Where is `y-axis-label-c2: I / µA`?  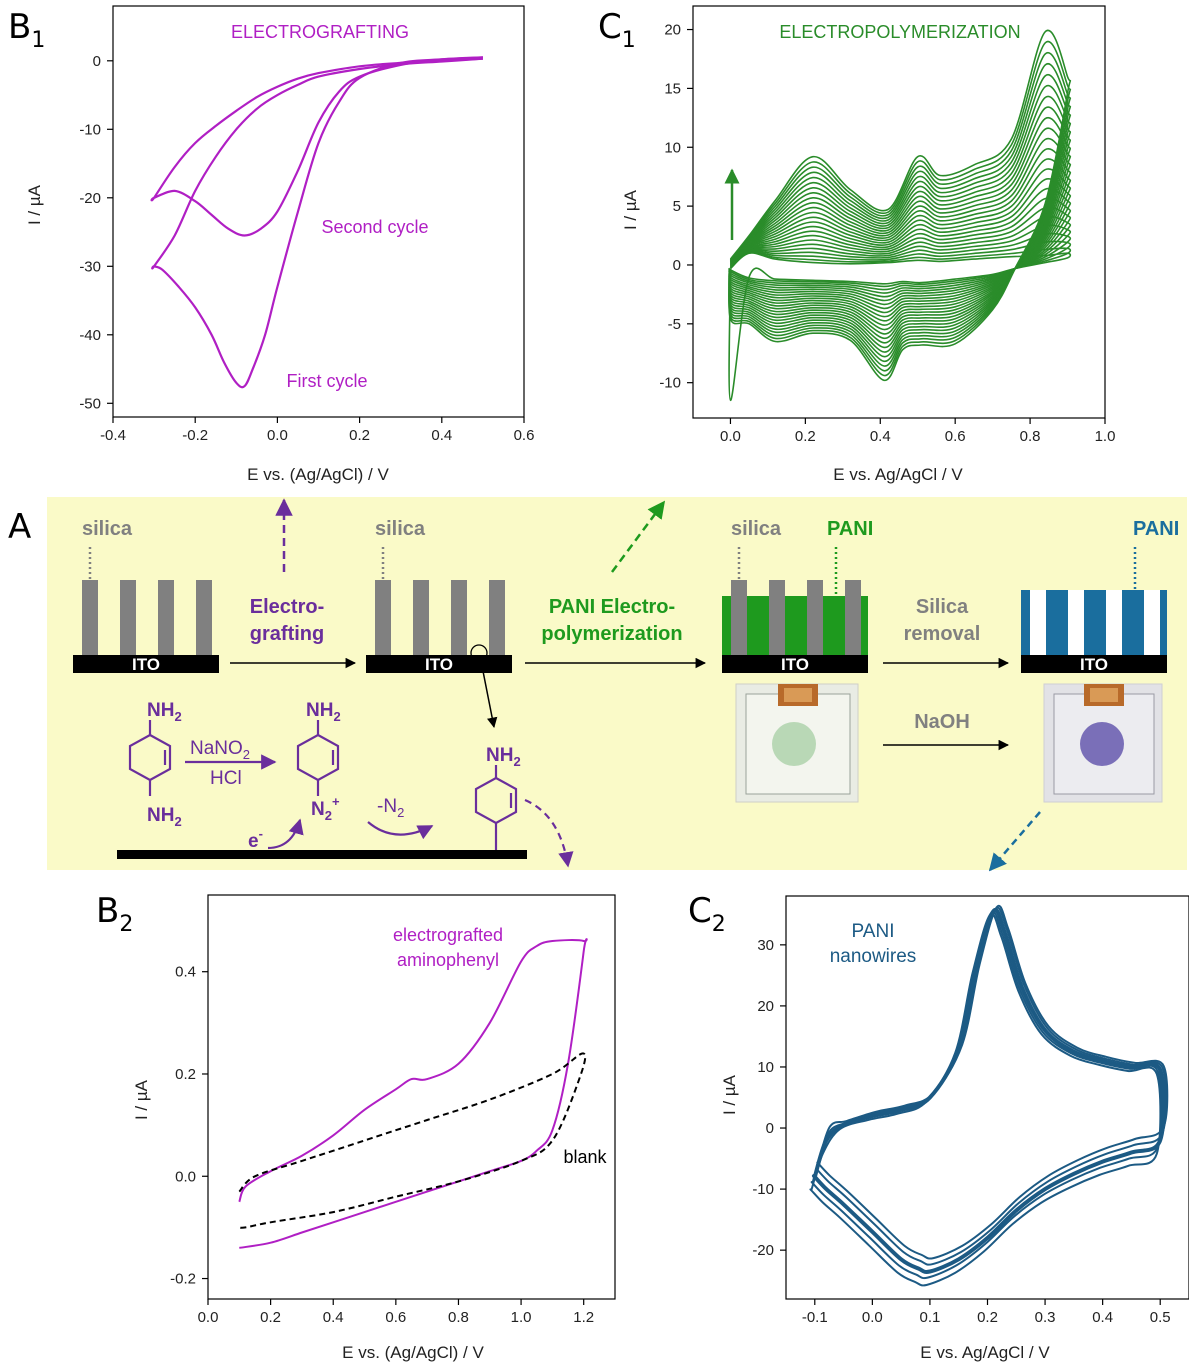
y-axis-label-c2: I / µA is located at coordinates (729, 1094).